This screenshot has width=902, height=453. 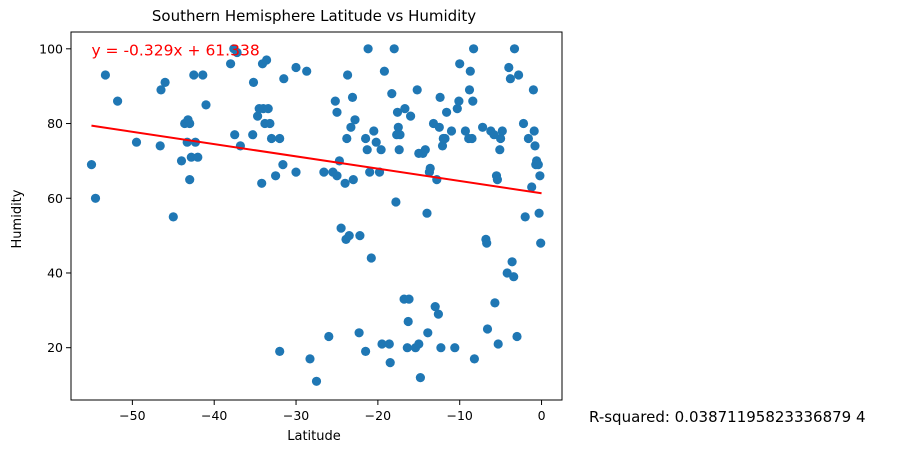 I want to click on y-axis-ticks: 20 40 60 80 100, so click(x=55, y=198).